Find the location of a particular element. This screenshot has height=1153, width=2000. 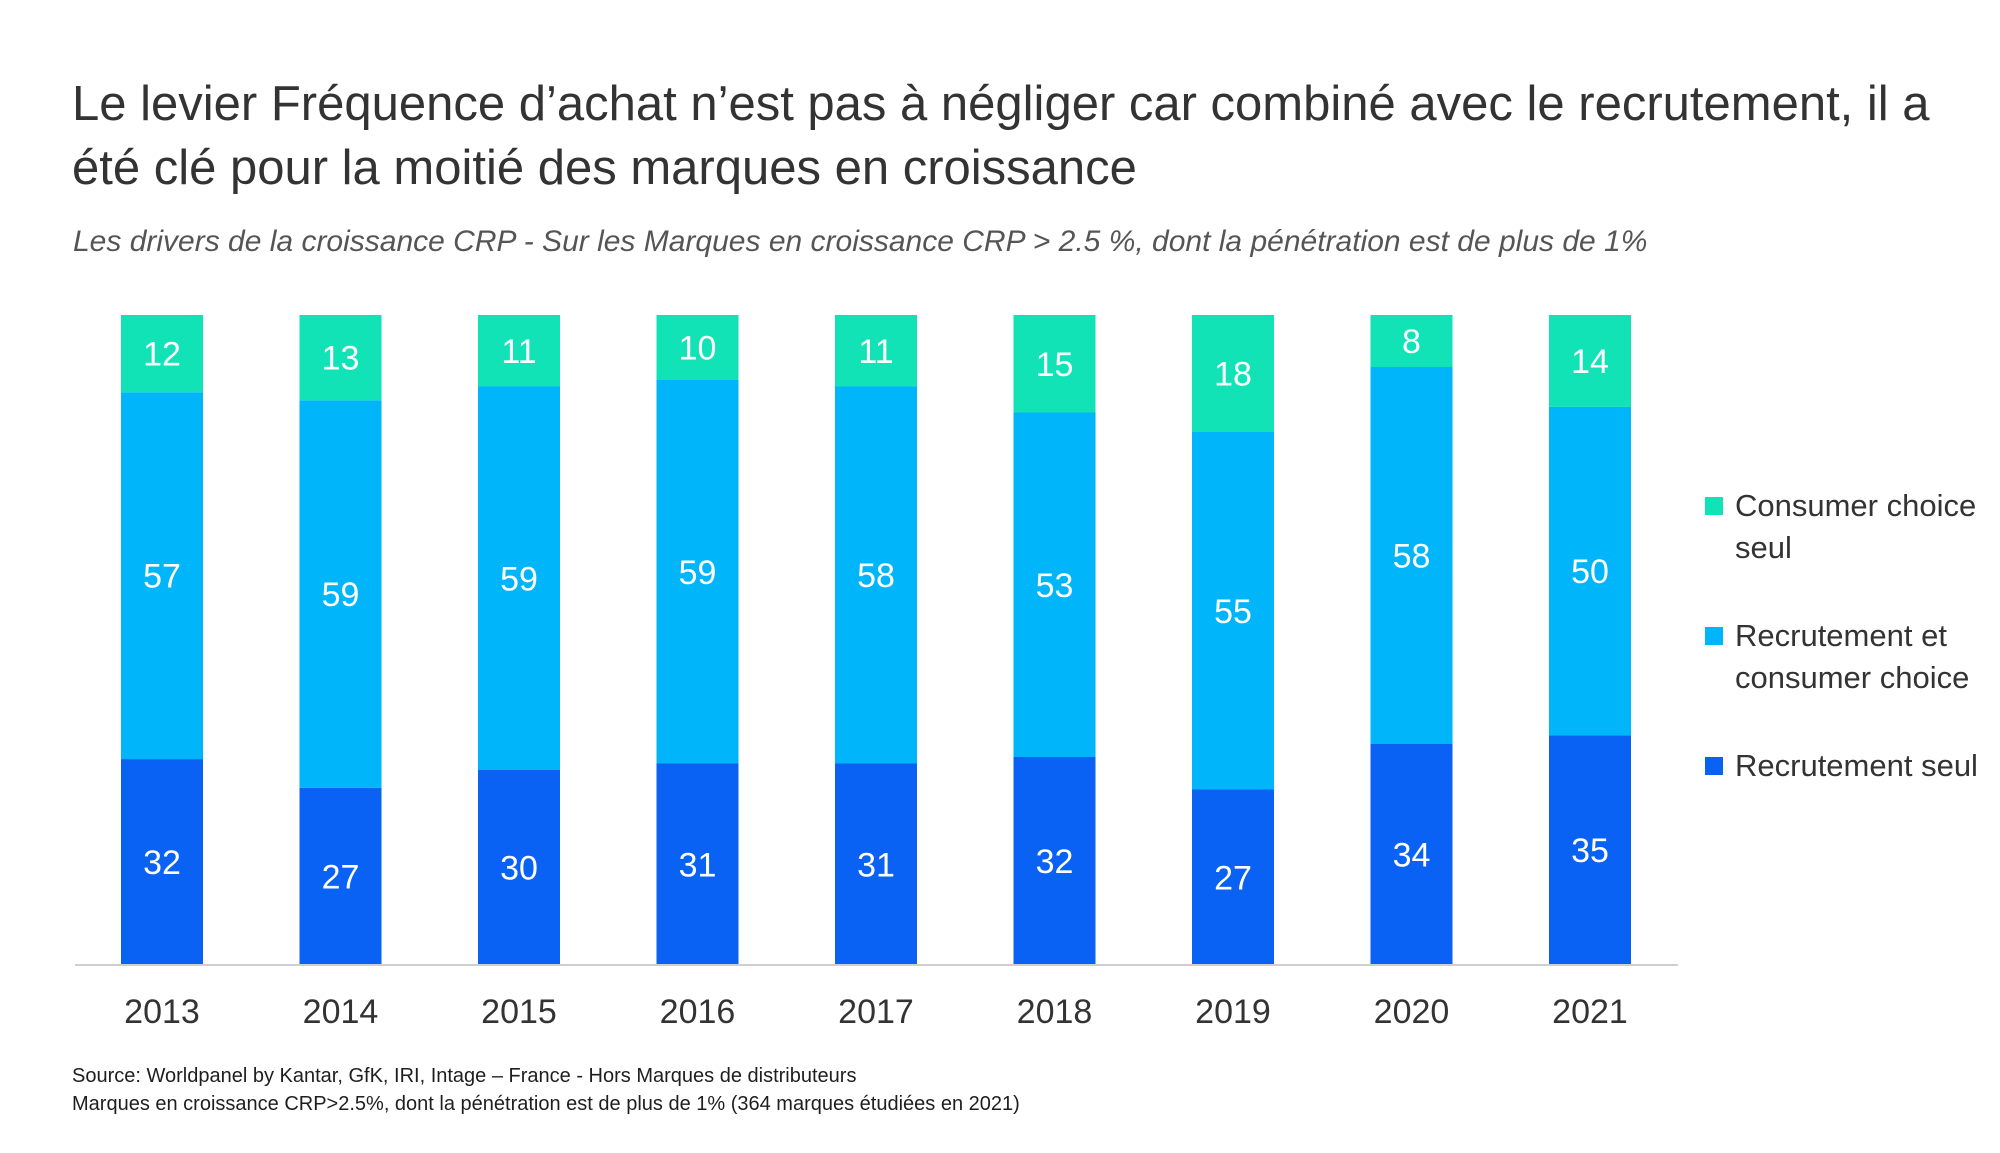

bar-segment-recrutement-seul-2015 is located at coordinates (519, 867).